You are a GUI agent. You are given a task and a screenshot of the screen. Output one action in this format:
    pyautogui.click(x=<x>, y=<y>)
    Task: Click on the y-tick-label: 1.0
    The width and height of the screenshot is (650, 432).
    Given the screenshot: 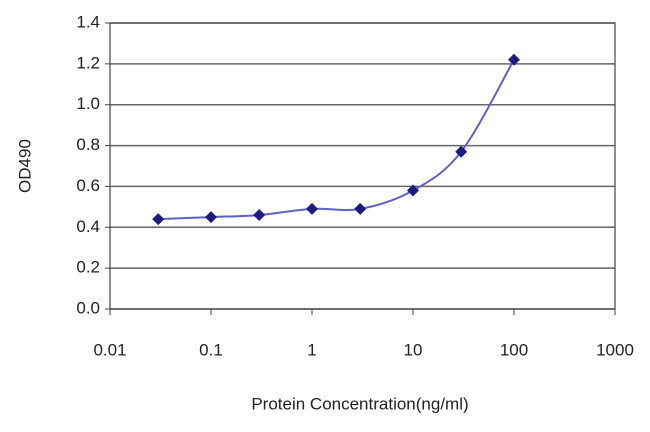 What is the action you would take?
    pyautogui.click(x=88, y=103)
    